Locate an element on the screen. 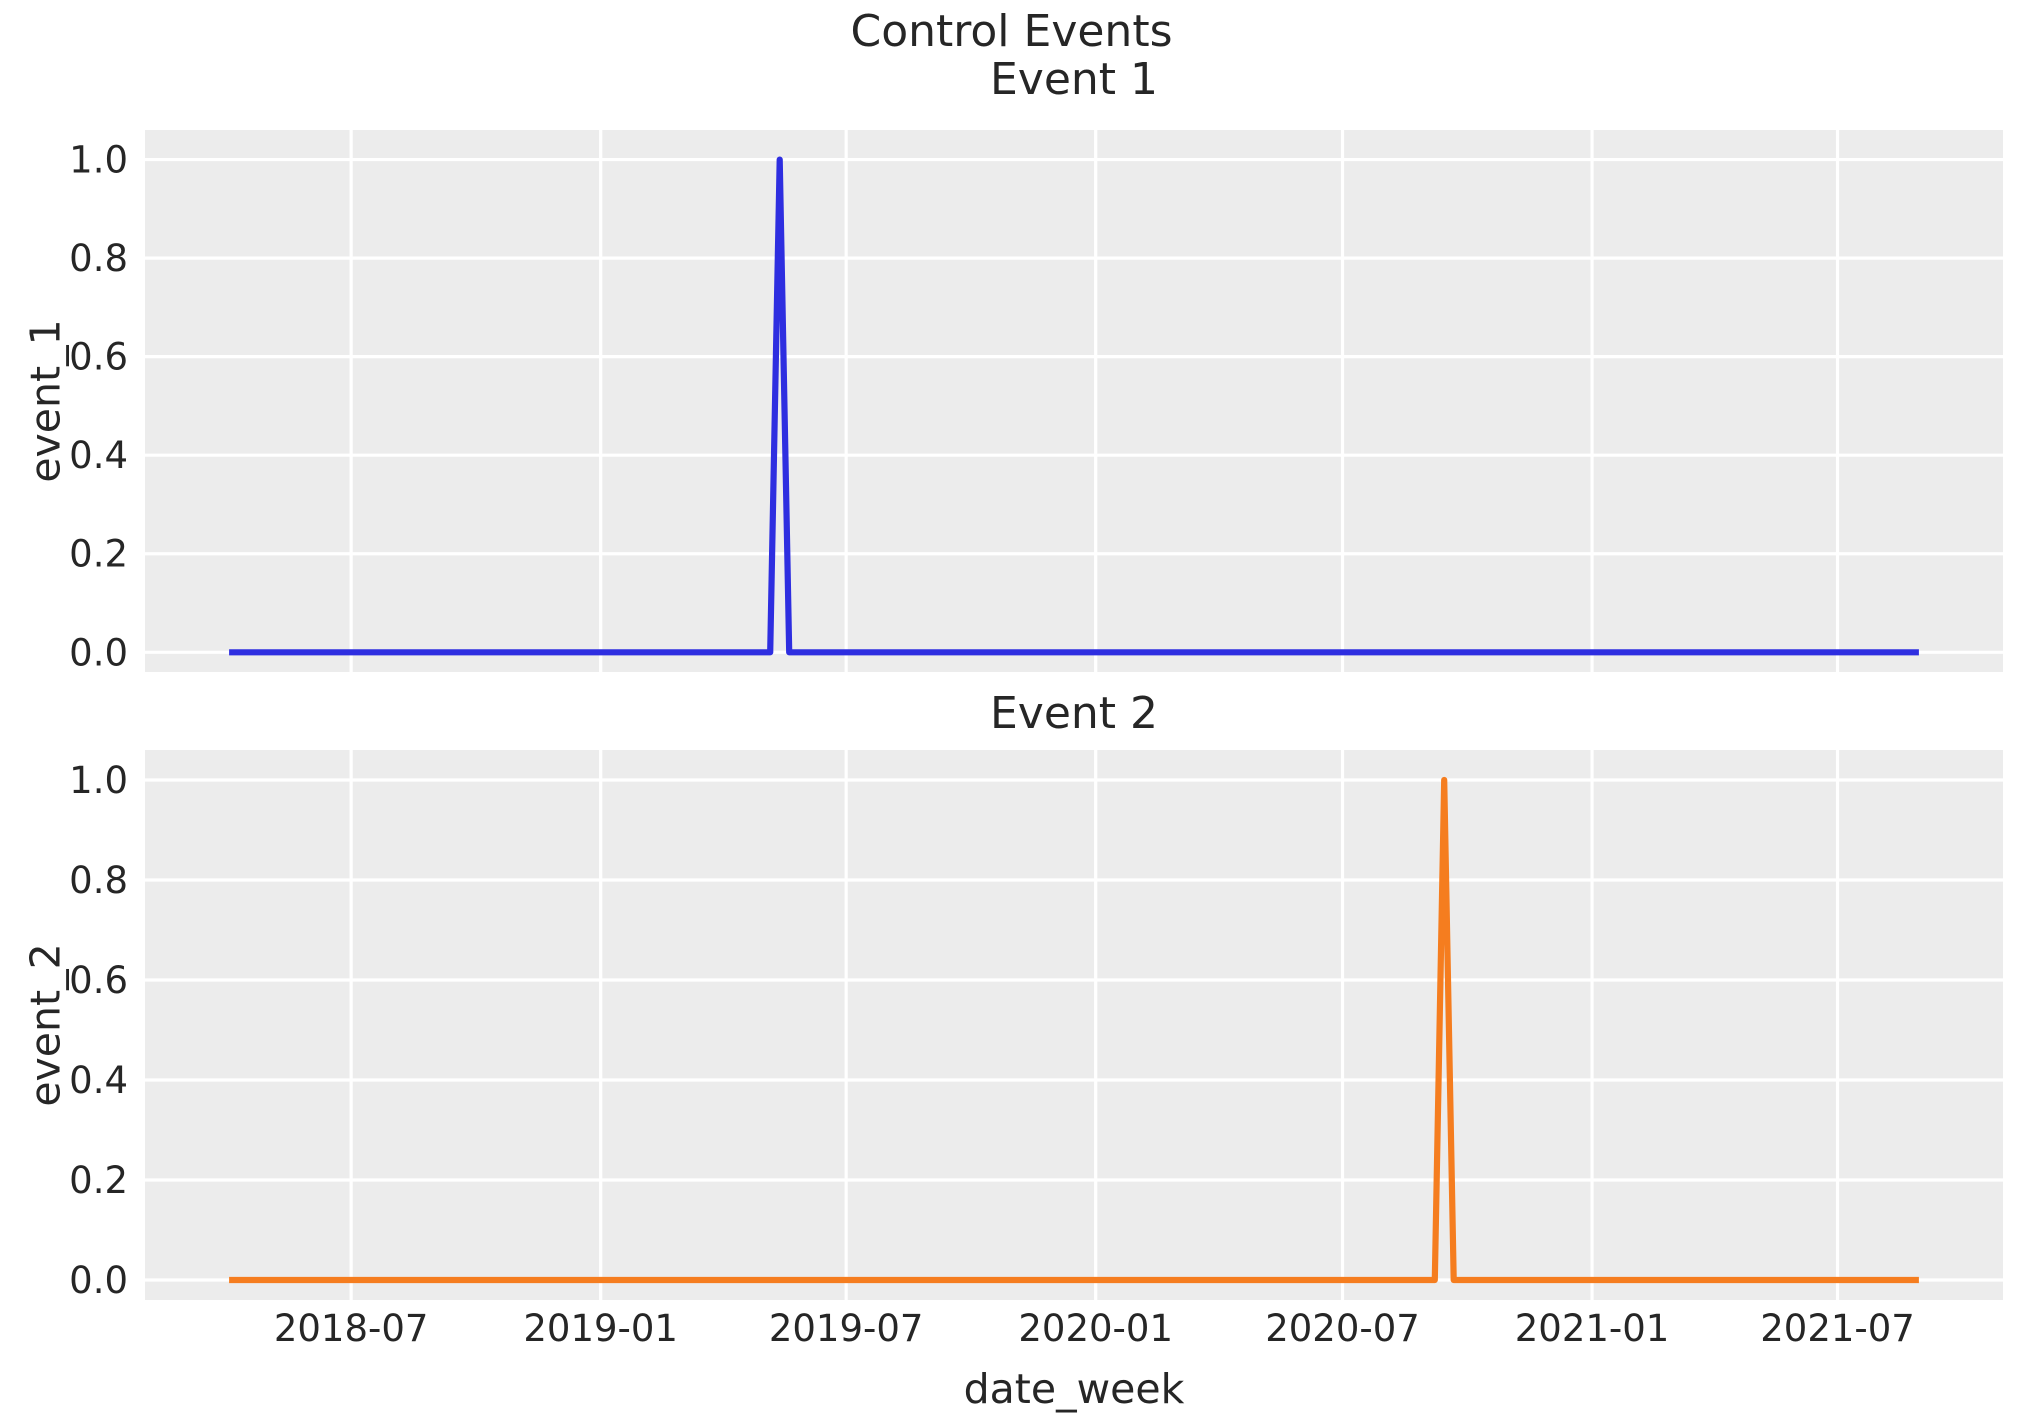 The height and width of the screenshot is (1423, 2023). y-axis-label-event-1: event_1 is located at coordinates (45, 401).